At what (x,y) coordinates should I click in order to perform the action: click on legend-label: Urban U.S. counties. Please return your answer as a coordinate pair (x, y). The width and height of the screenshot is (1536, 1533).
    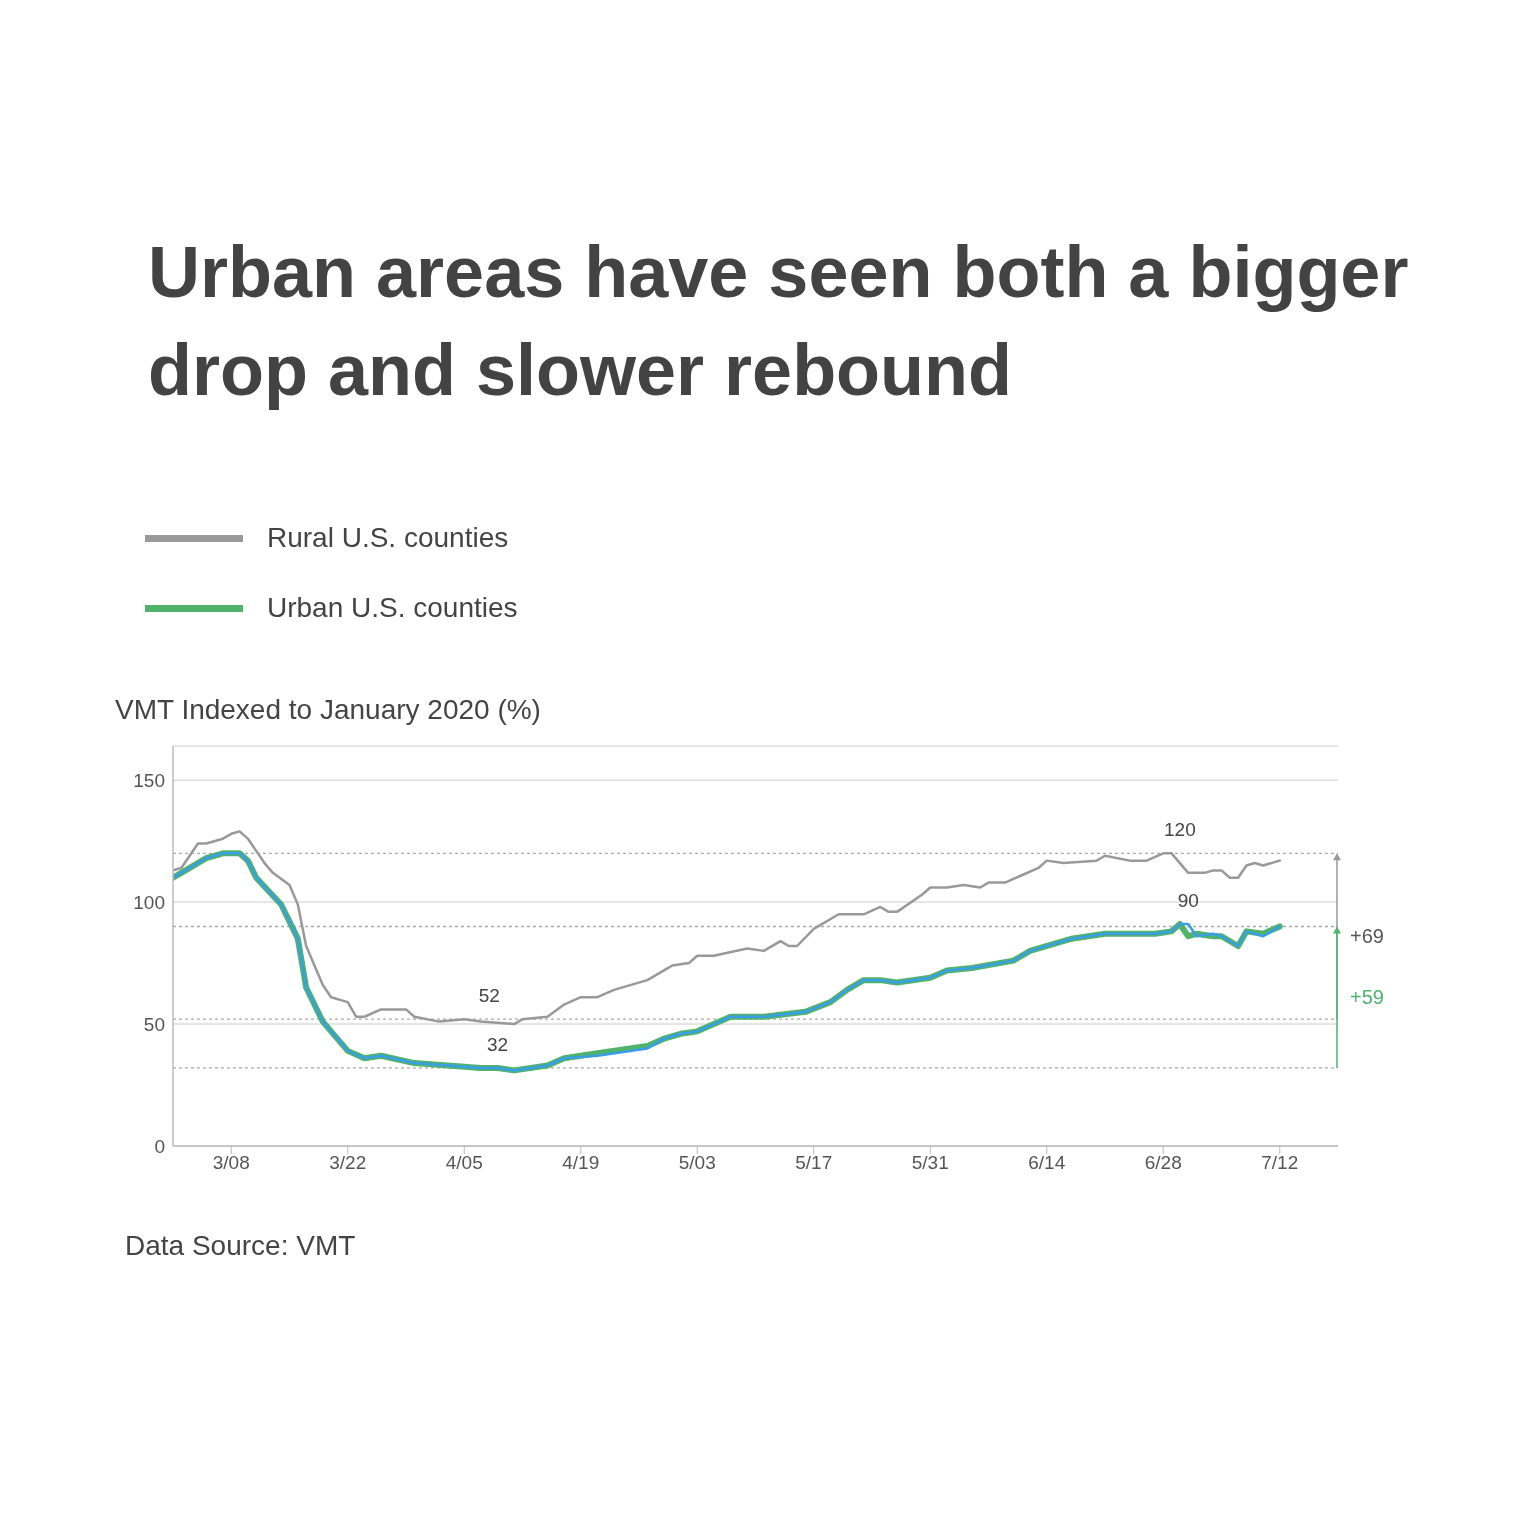
    Looking at the image, I should click on (392, 608).